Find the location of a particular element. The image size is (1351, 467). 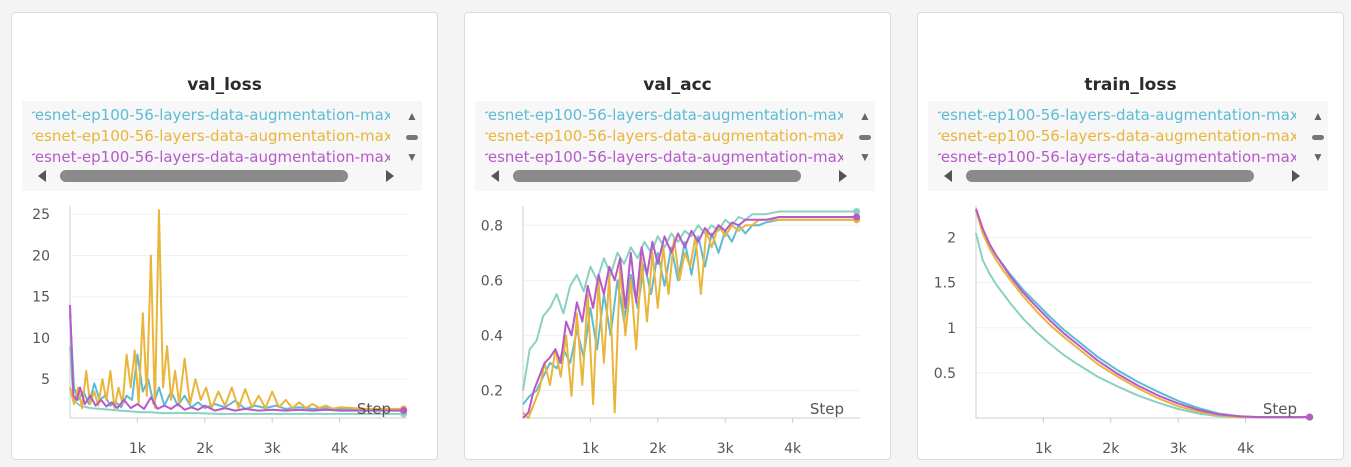

y-tick-label: 1.5 is located at coordinates (945, 284).